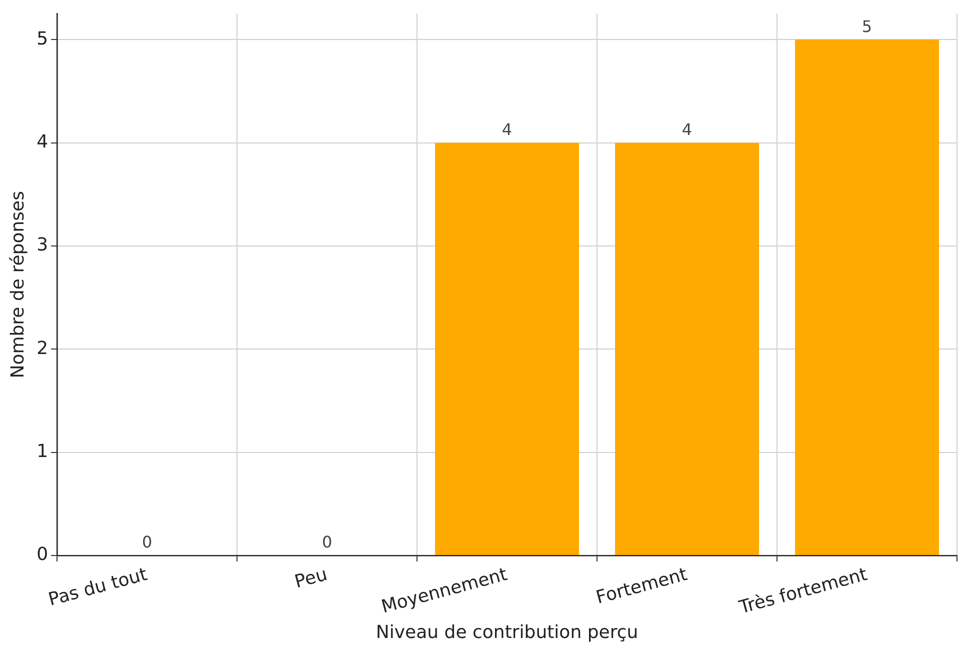 The image size is (961, 652). Describe the element at coordinates (98, 587) in the screenshot. I see `x-tick-label: Pas du tout` at that location.